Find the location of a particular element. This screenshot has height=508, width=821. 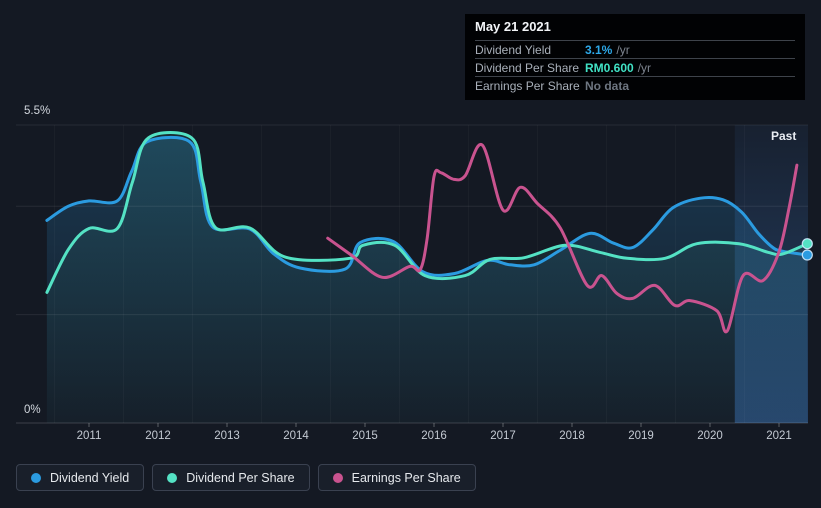

x-axis-label-2021: 2021 is located at coordinates (779, 436).